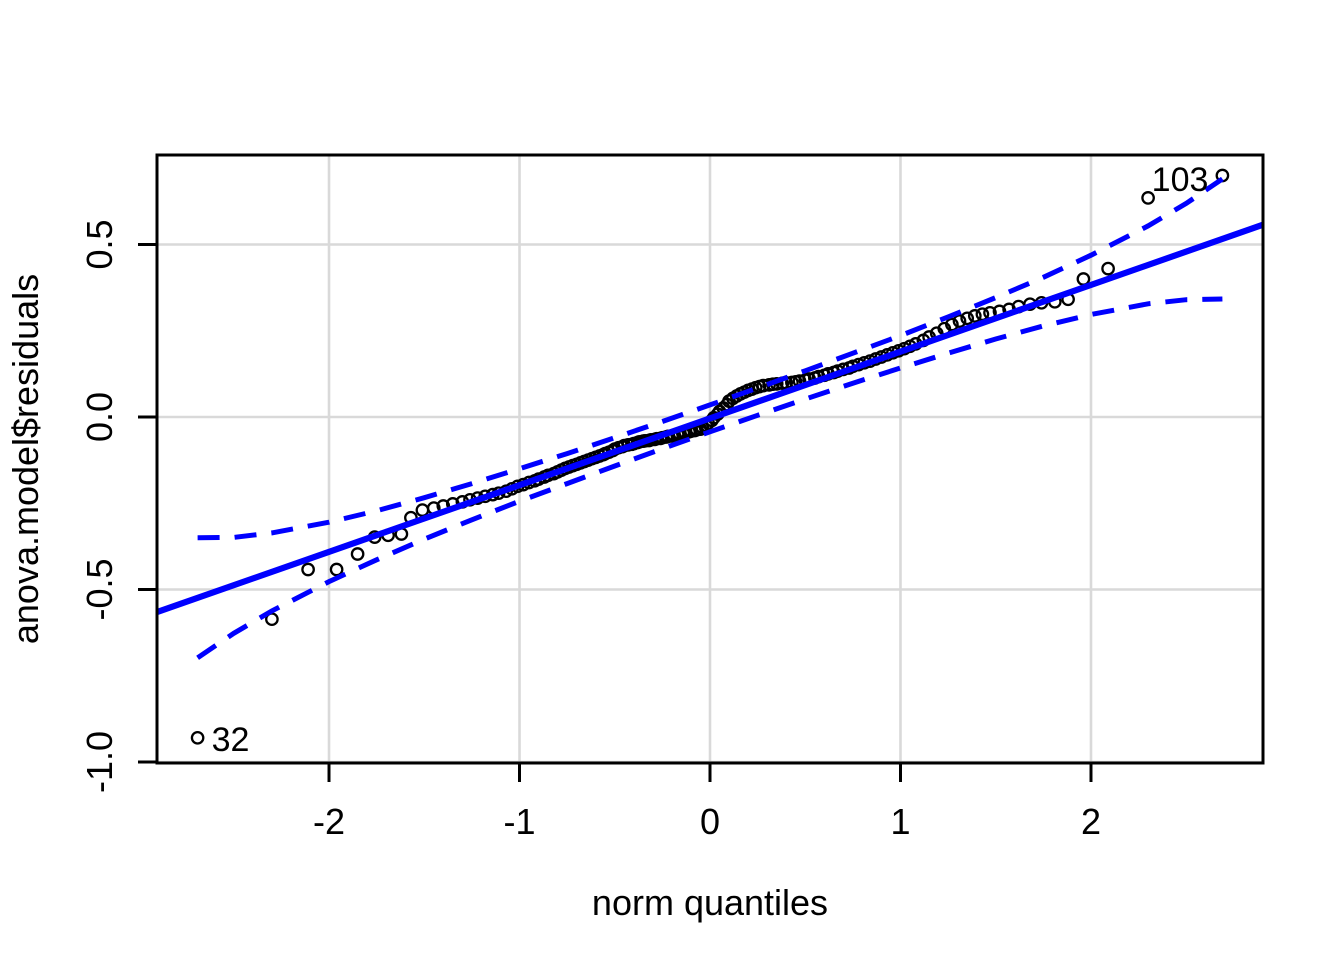 This screenshot has width=1344, height=960. What do you see at coordinates (99, 244) in the screenshot?
I see `y-tick-label: 0.5` at bounding box center [99, 244].